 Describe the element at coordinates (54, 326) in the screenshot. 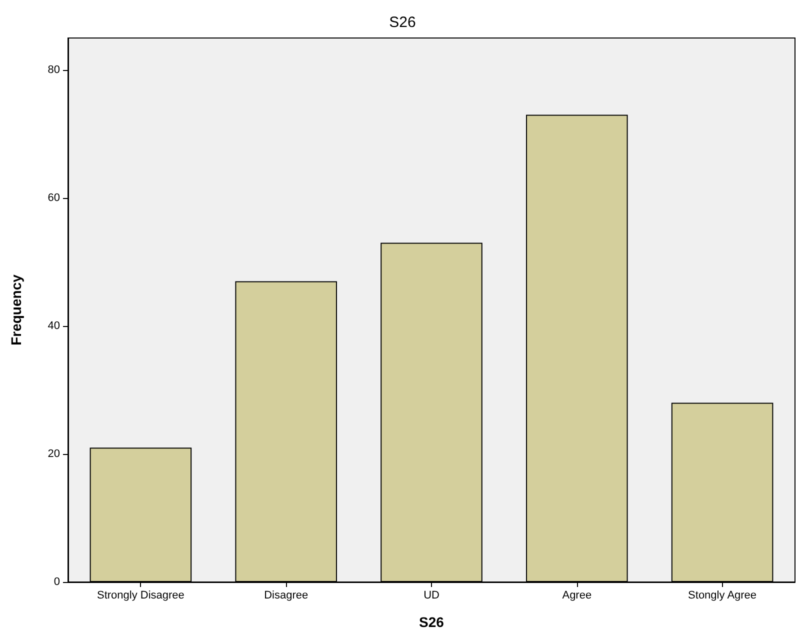

I see `y-tick-label: 40` at that location.